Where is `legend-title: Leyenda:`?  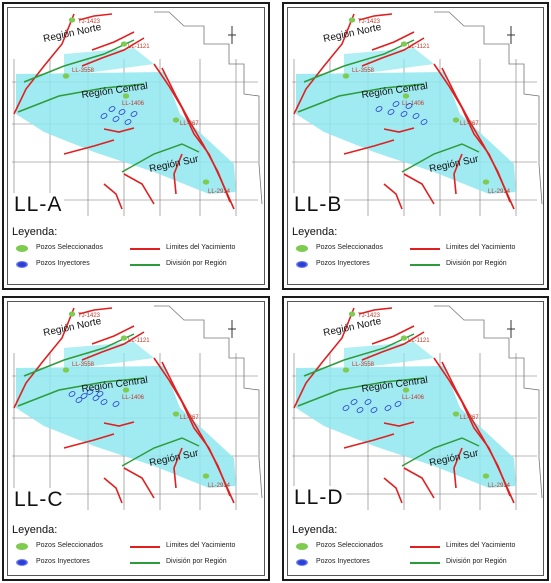 legend-title: Leyenda: is located at coordinates (35, 530).